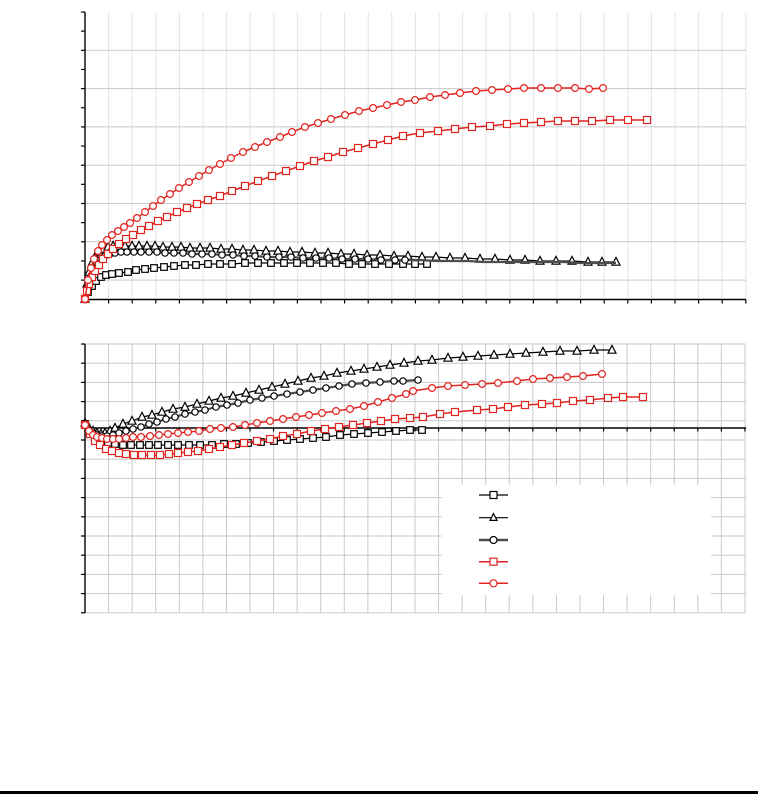 This screenshot has height=800, width=758. Describe the element at coordinates (256, 281) in the screenshot. I see `series-black-square` at that location.